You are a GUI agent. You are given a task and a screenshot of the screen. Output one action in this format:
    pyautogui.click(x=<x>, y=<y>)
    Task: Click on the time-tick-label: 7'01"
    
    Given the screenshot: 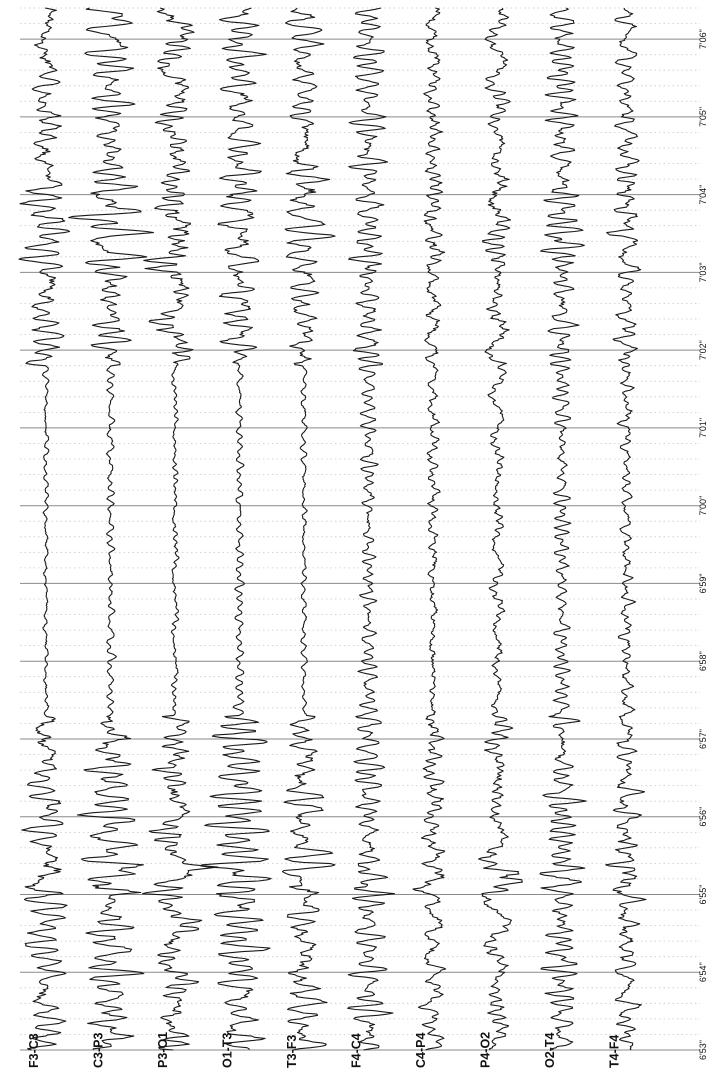 What is the action you would take?
    pyautogui.click(x=703, y=428)
    